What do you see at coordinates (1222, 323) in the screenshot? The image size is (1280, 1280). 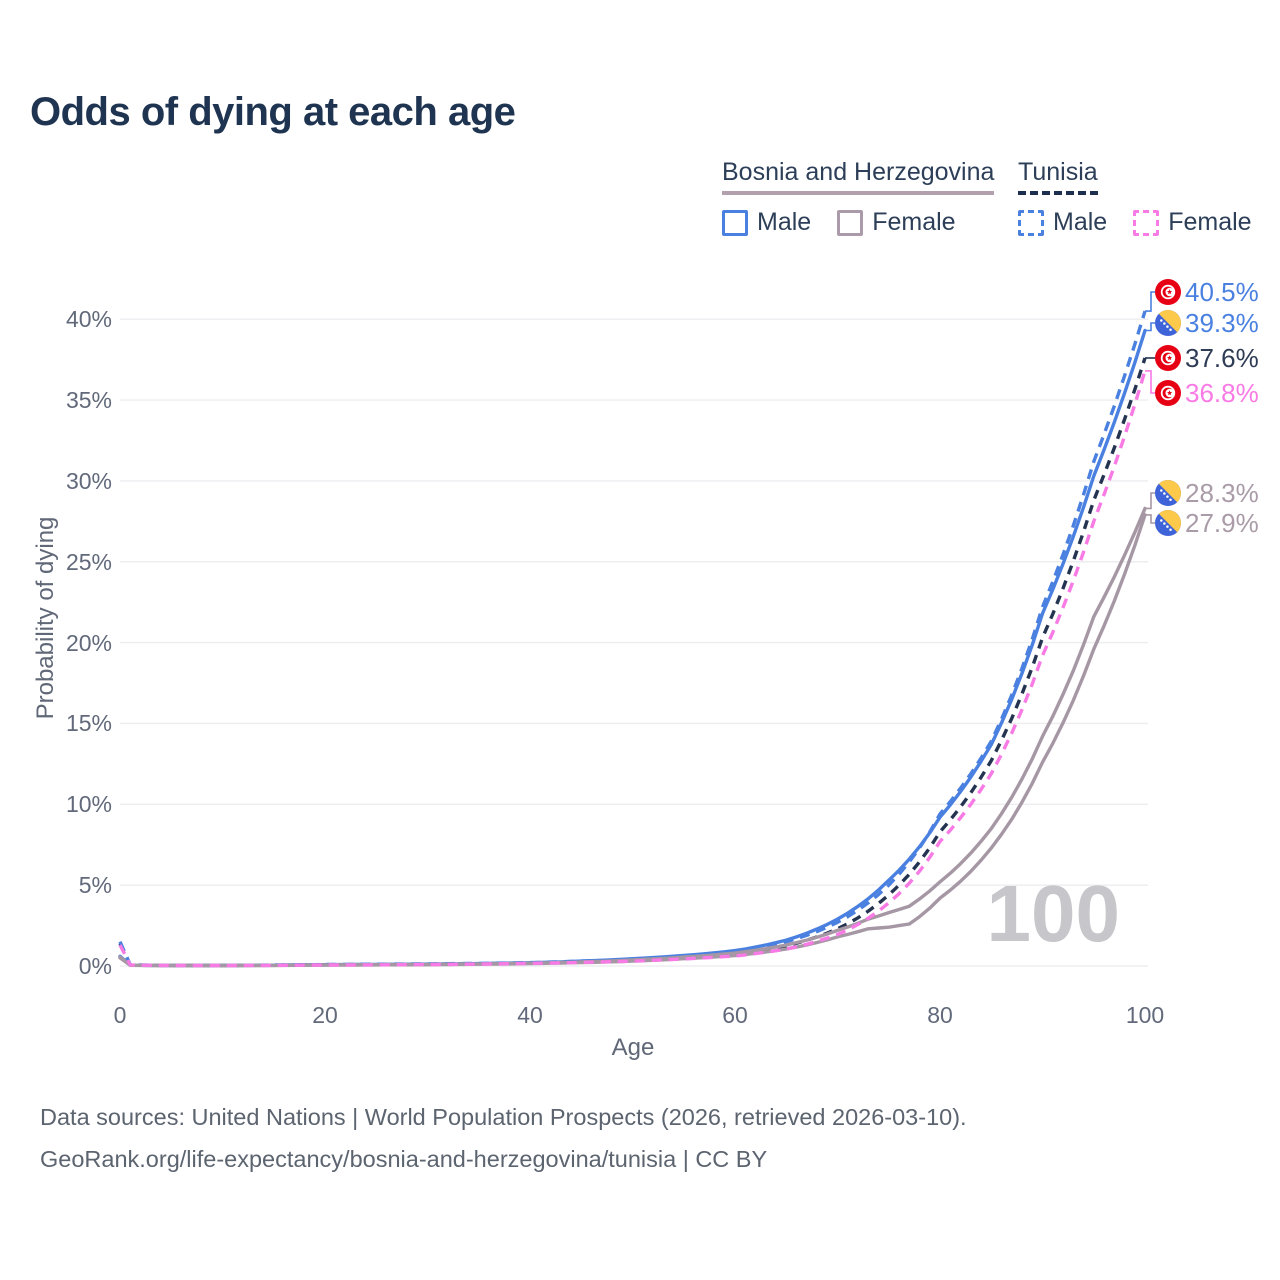 I see `end-value-label-ba-male: 39.3%` at bounding box center [1222, 323].